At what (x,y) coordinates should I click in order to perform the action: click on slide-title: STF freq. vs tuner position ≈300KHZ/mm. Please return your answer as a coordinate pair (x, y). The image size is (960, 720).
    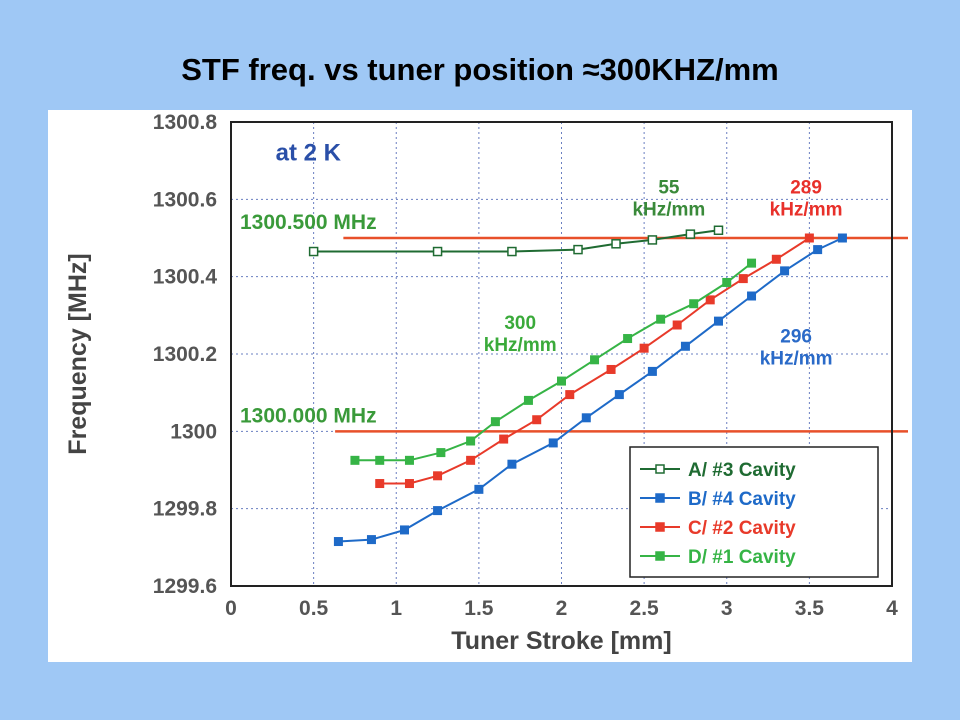
    Looking at the image, I should click on (480, 69).